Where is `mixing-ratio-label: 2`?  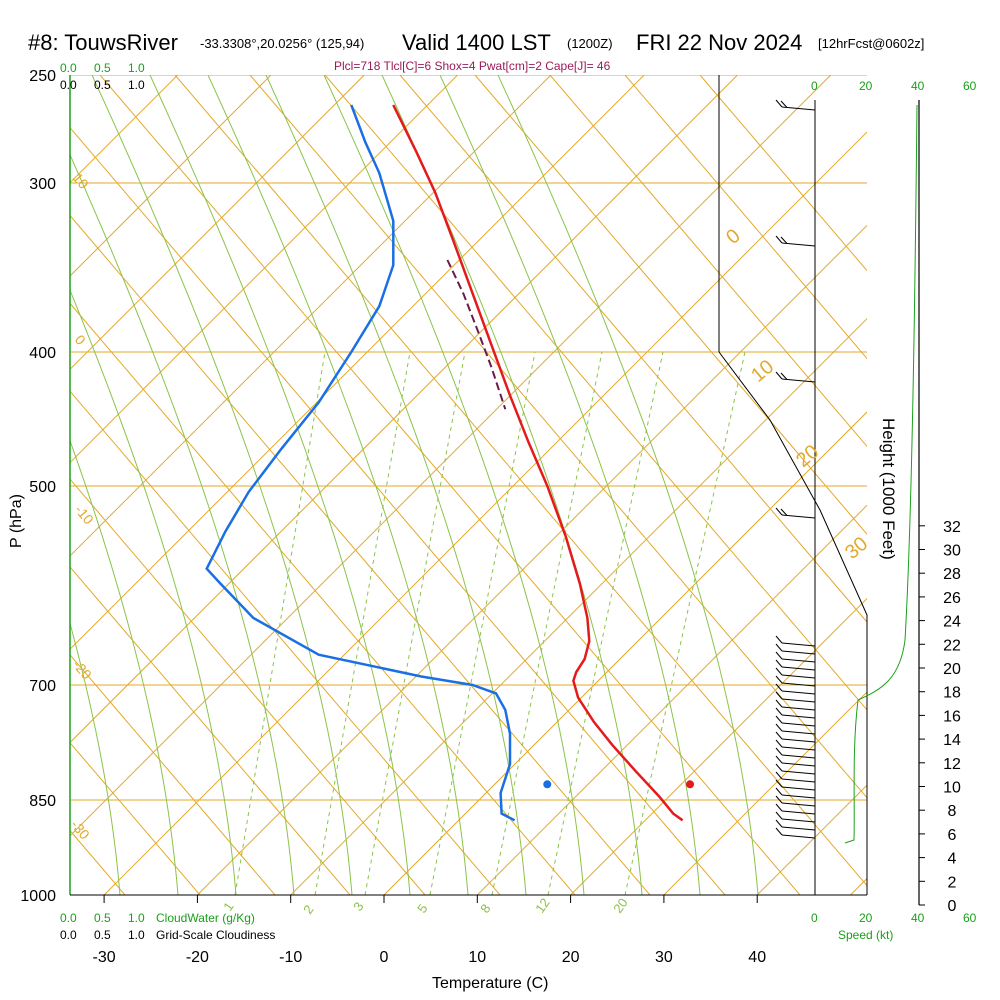
mixing-ratio-label: 2 is located at coordinates (308, 909).